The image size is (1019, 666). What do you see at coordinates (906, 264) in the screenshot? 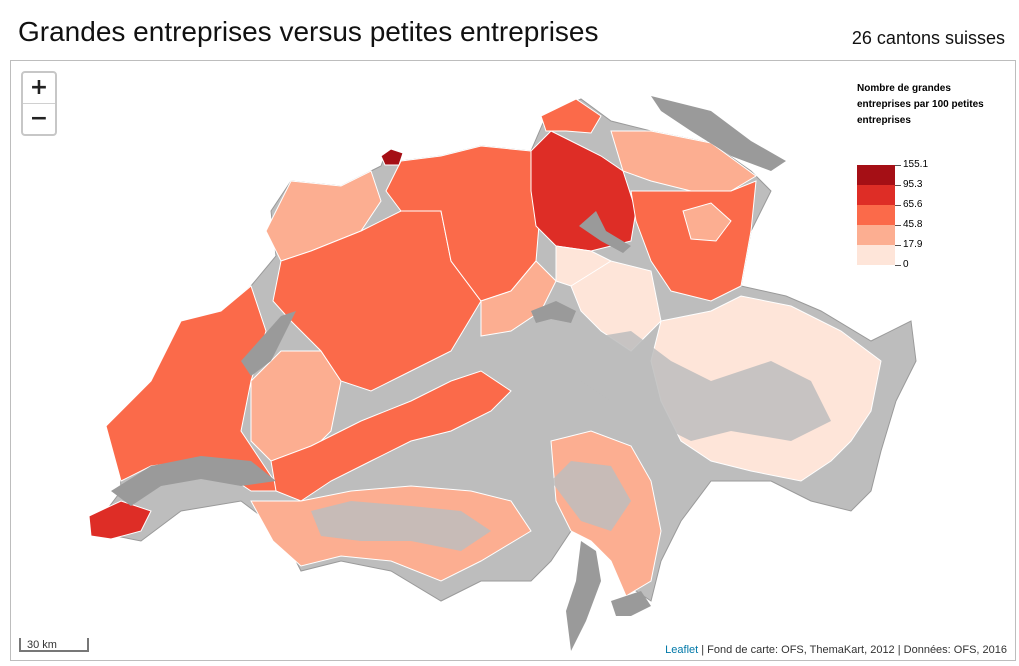
I see `legend-label-6: 0` at bounding box center [906, 264].